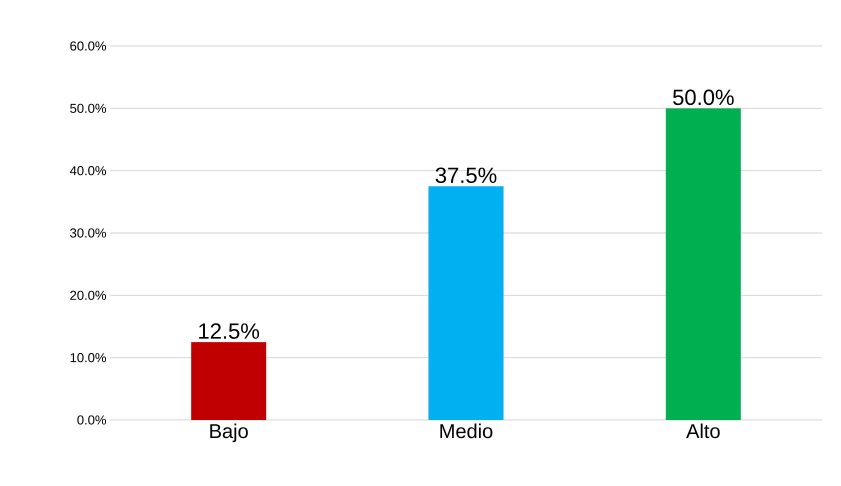 The height and width of the screenshot is (486, 841). What do you see at coordinates (88, 171) in the screenshot?
I see `y-tick-label: 40.0%` at bounding box center [88, 171].